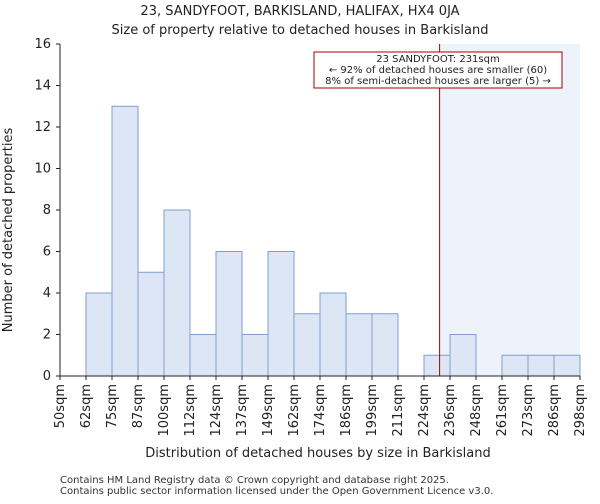 The image size is (600, 504). Describe the element at coordinates (42, 127) in the screenshot. I see `y-tick-label-12: 12` at that location.